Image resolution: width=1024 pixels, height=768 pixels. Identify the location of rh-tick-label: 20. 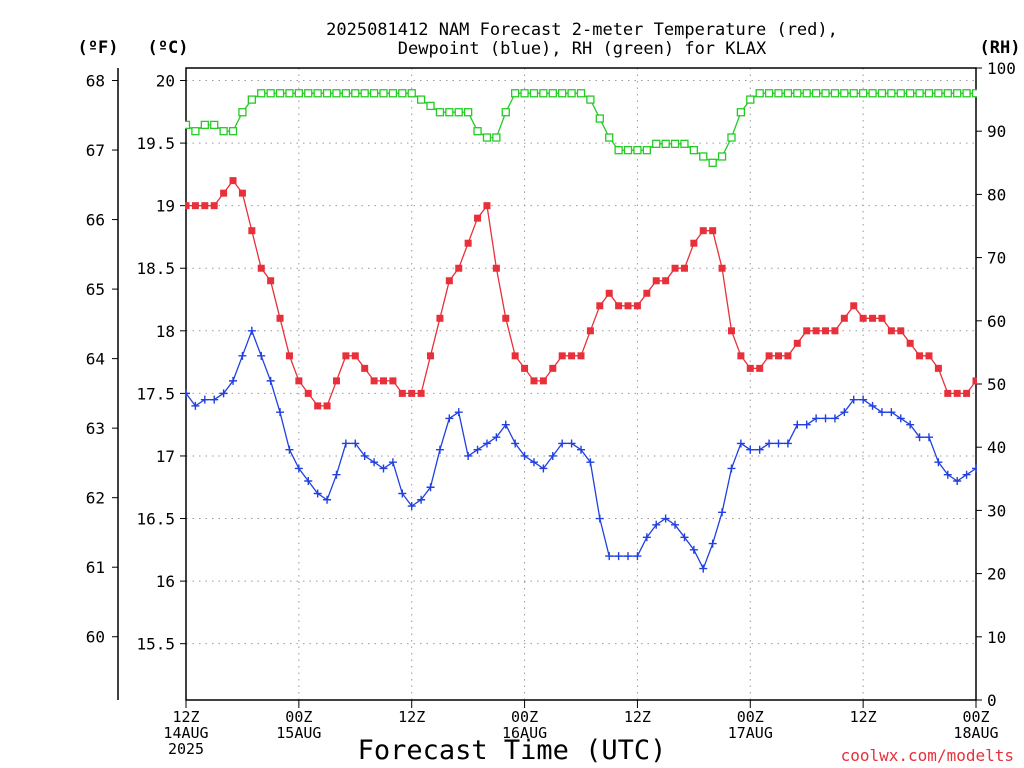
(996, 574).